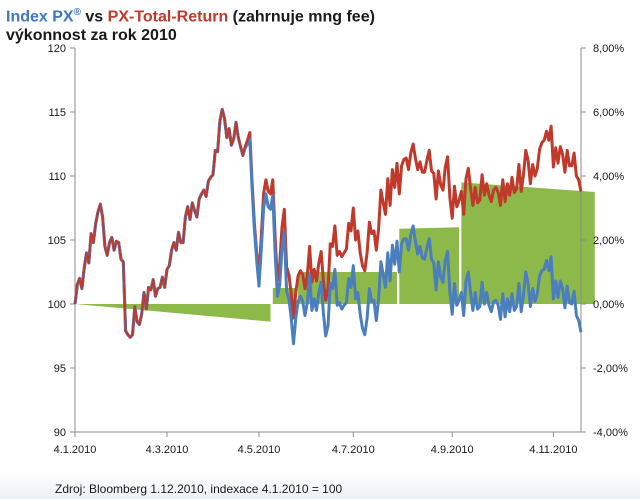  What do you see at coordinates (77, 12) in the screenshot?
I see `title-registered-mark: ®` at bounding box center [77, 12].